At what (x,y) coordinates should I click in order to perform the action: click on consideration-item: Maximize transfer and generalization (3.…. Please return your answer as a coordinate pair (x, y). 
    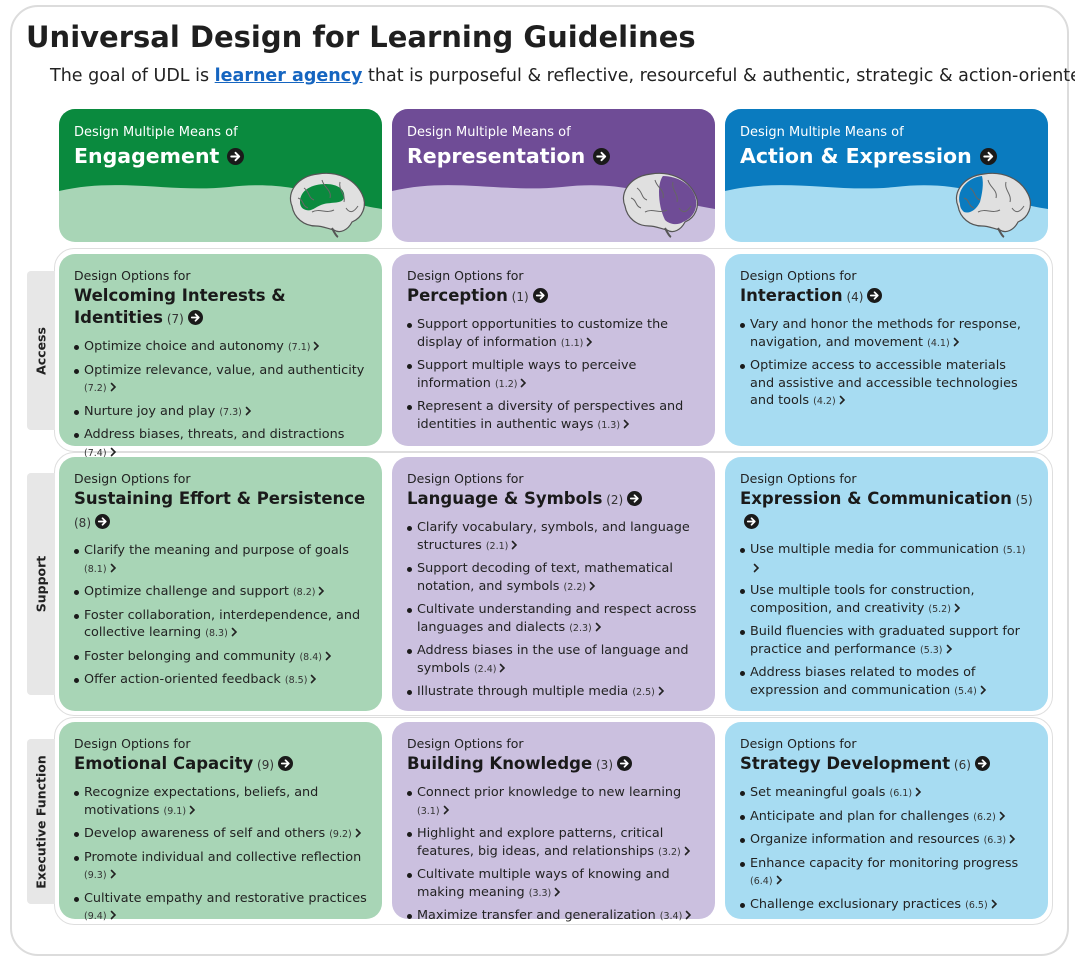
    Looking at the image, I should click on (554, 916).